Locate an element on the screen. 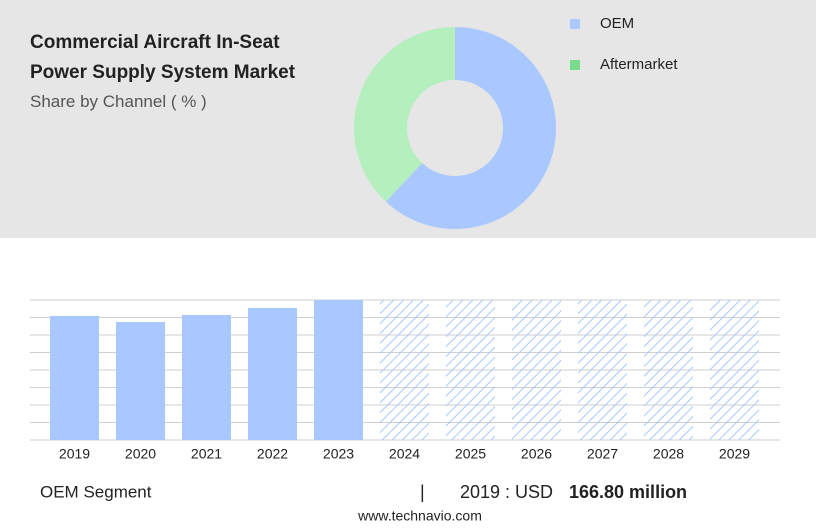 The image size is (816, 528). x-tick-label: 2026 is located at coordinates (536, 454).